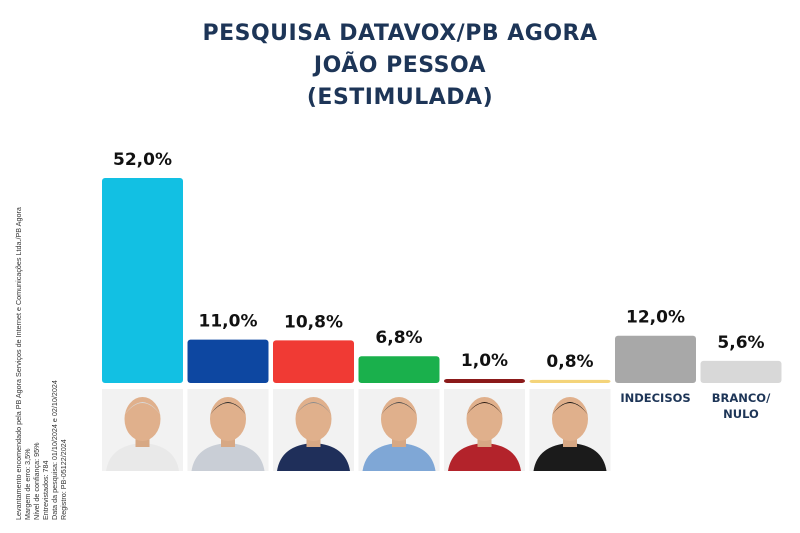  I want to click on value-label-6: 0,8%, so click(569, 362).